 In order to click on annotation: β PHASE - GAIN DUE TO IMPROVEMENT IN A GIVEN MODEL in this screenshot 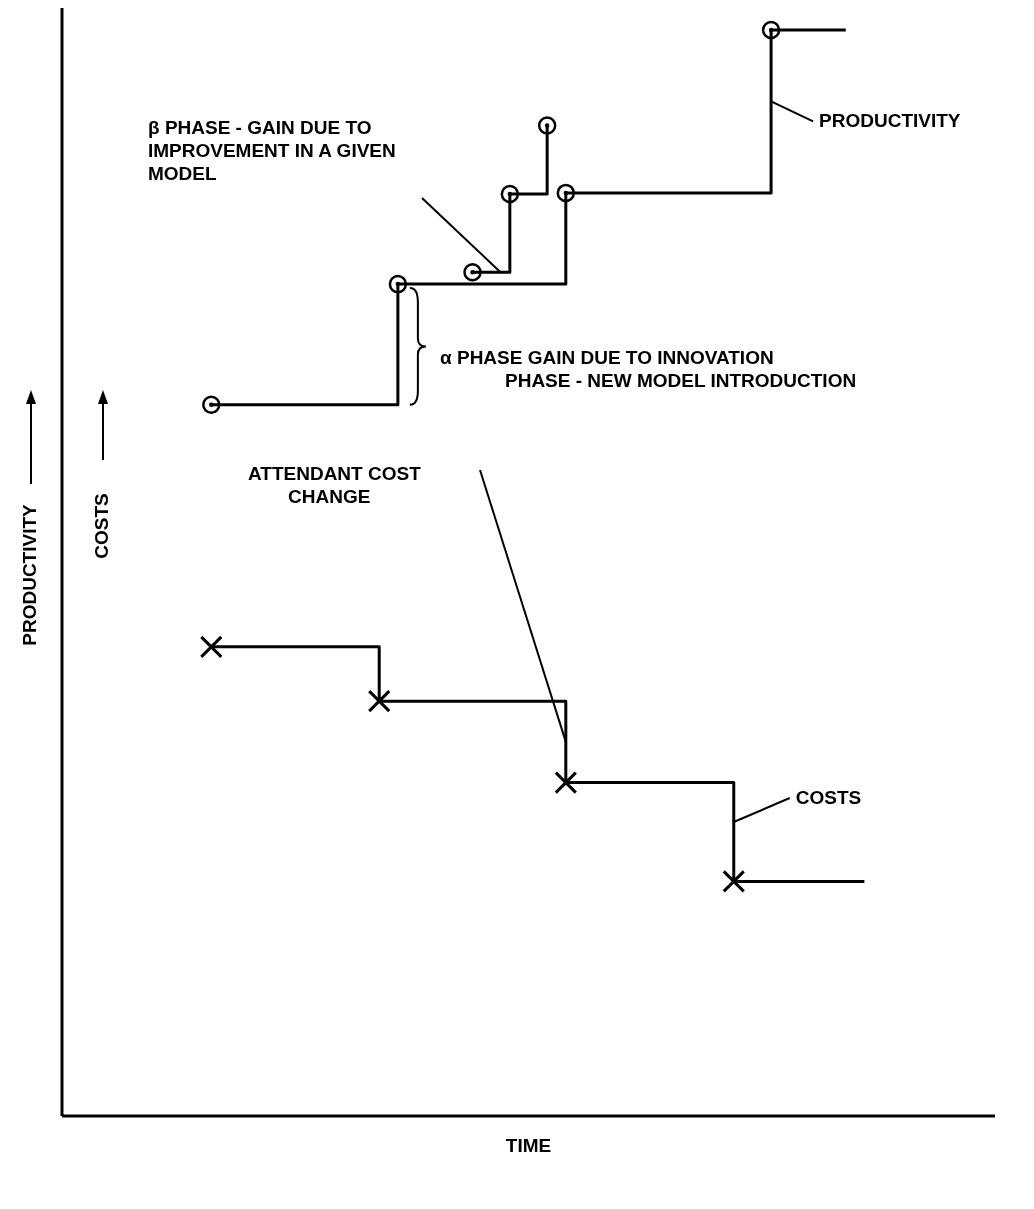, I will do `click(272, 150)`.